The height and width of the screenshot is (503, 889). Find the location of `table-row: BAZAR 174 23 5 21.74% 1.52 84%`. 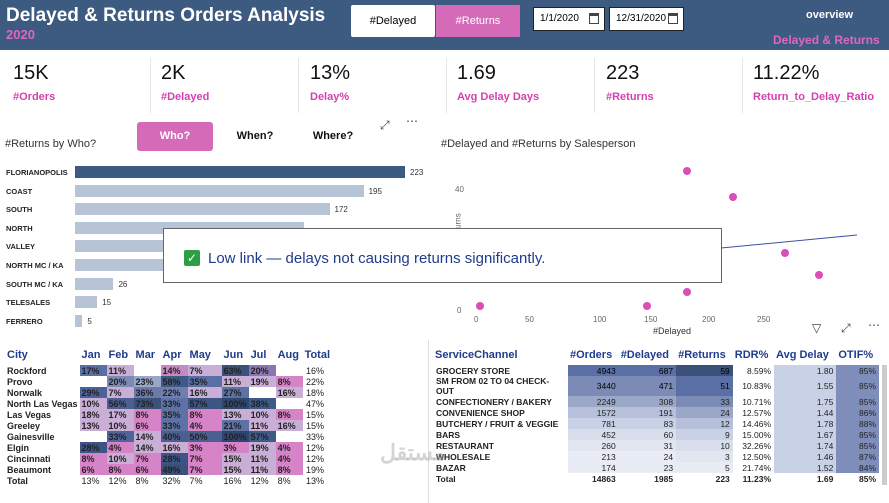

table-row: BAZAR 174 23 5 21.74% 1.52 84% is located at coordinates (656, 467).